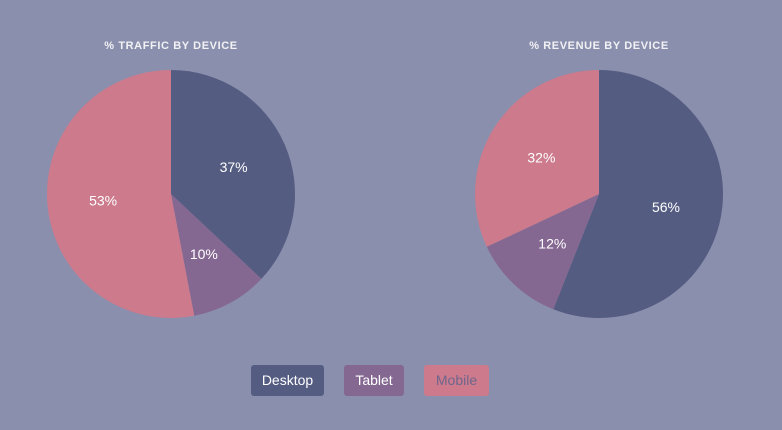 Image resolution: width=782 pixels, height=430 pixels. Describe the element at coordinates (599, 46) in the screenshot. I see `revenue-chart-title: % REVENUE BY DEVICE` at that location.